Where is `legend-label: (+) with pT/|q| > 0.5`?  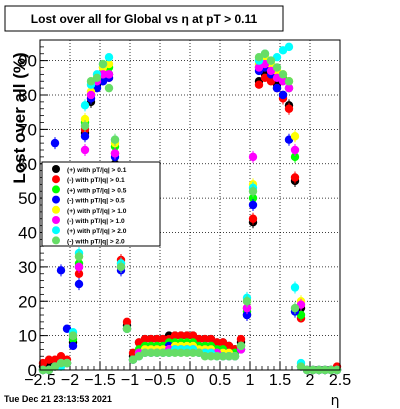
legend-label: (+) with pT/|q| > 0.5 is located at coordinates (97, 190).